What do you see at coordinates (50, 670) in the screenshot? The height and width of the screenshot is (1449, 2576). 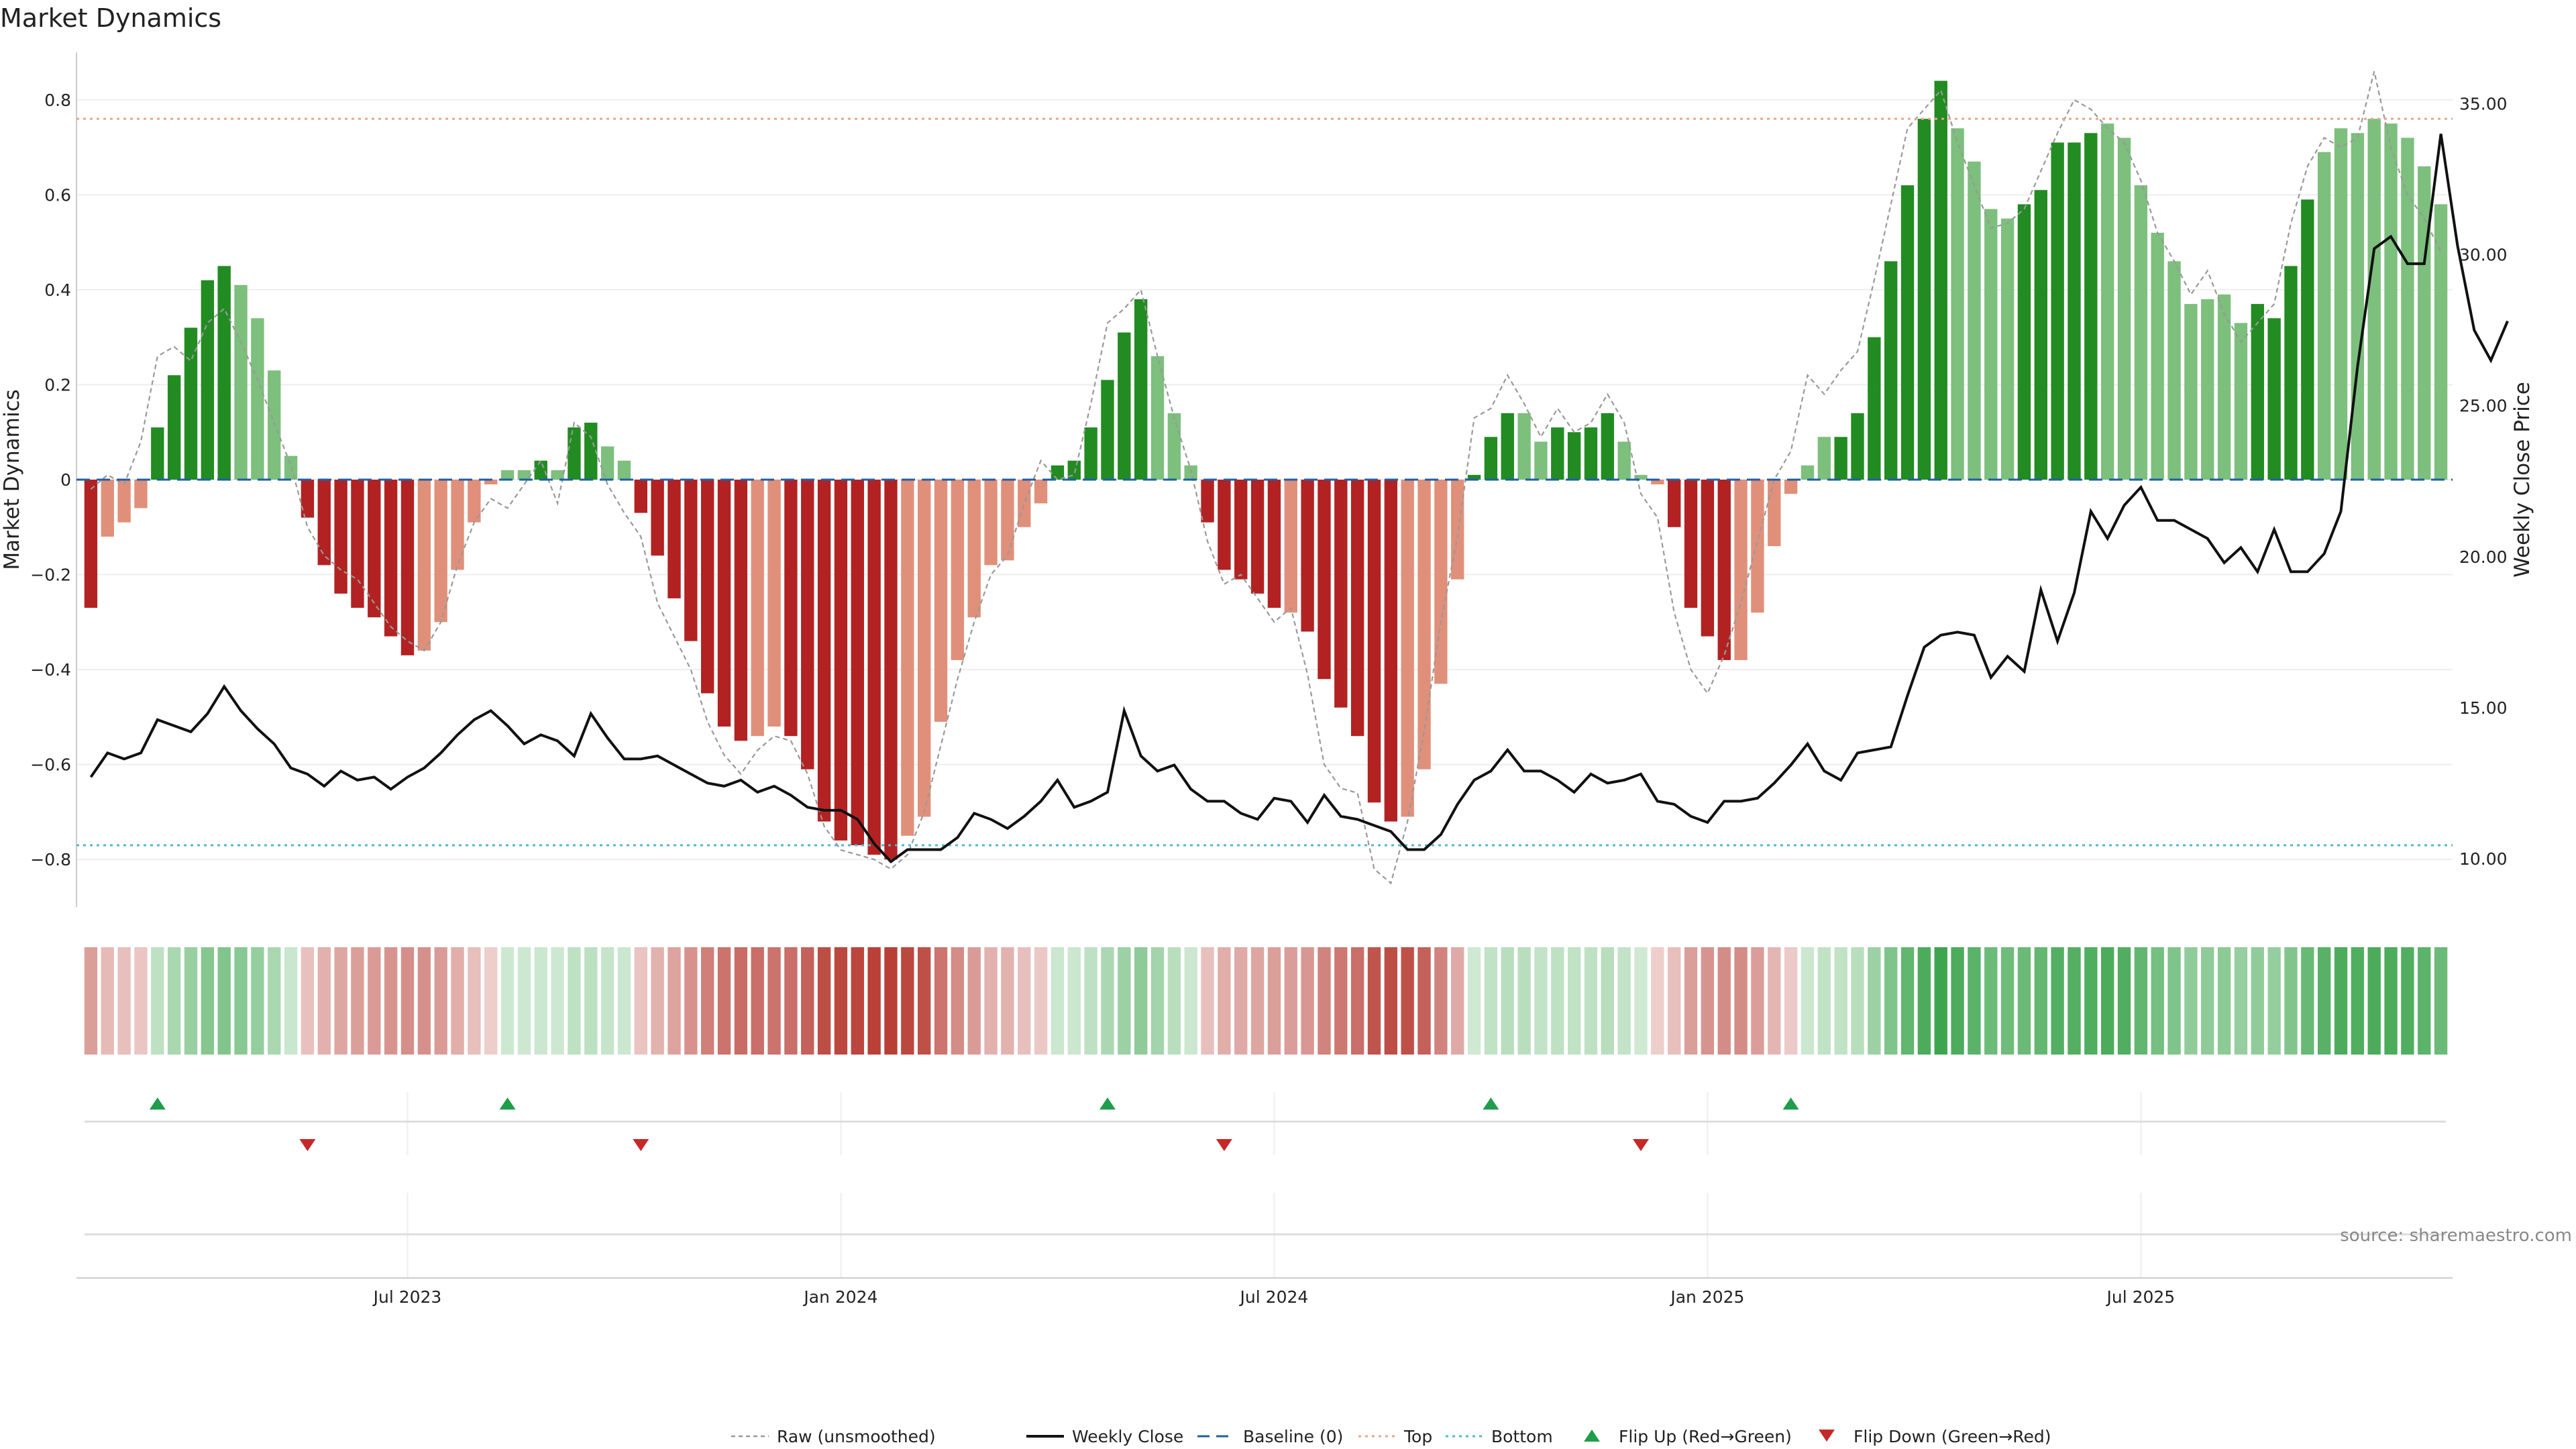 I see `y-tick-label: −0.4` at bounding box center [50, 670].